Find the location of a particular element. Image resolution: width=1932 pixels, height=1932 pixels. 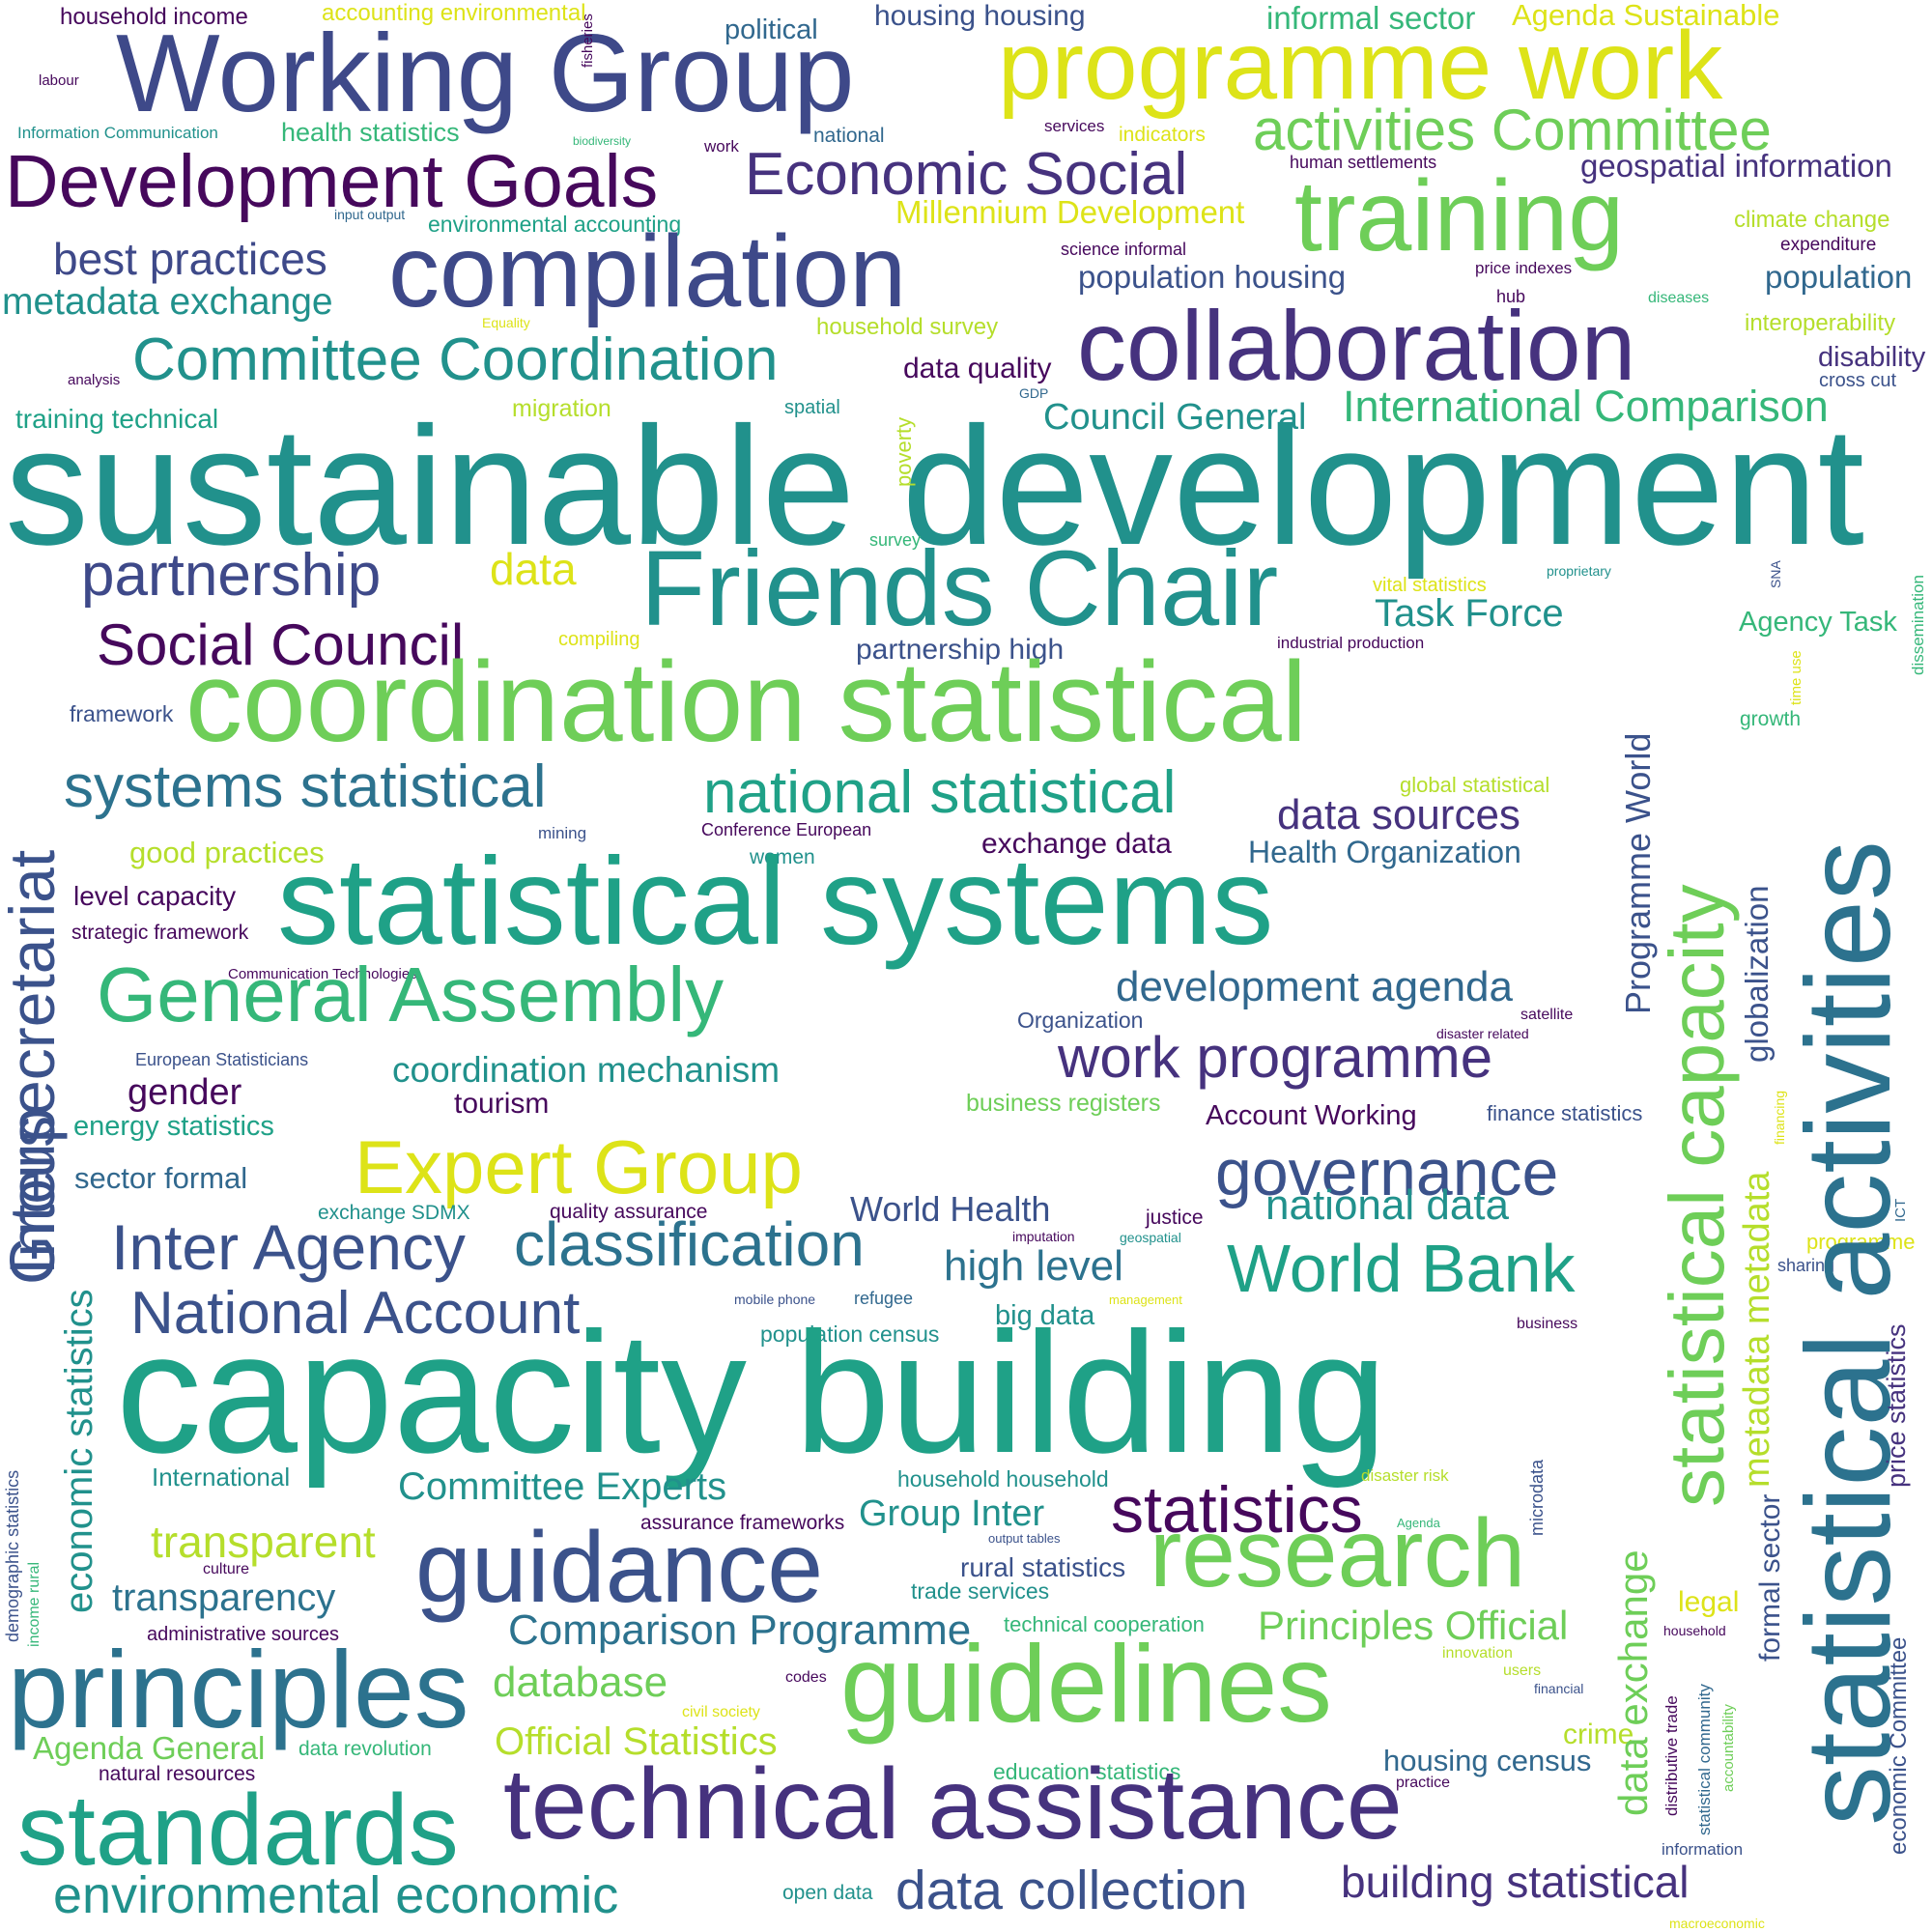

word: Friends Chair is located at coordinates (959, 588).